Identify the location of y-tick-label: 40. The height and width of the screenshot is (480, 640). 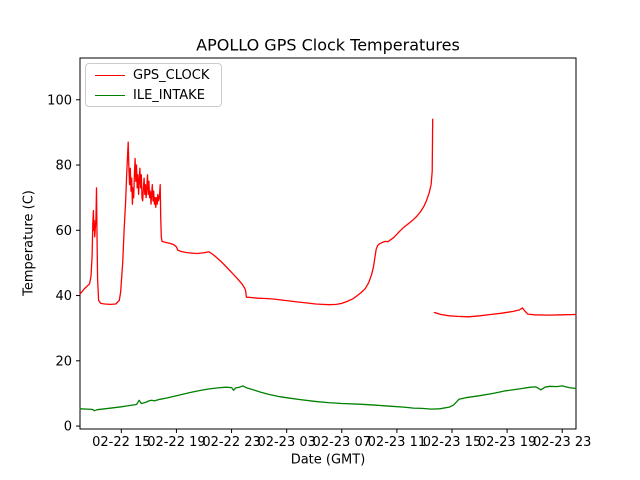
(63, 296).